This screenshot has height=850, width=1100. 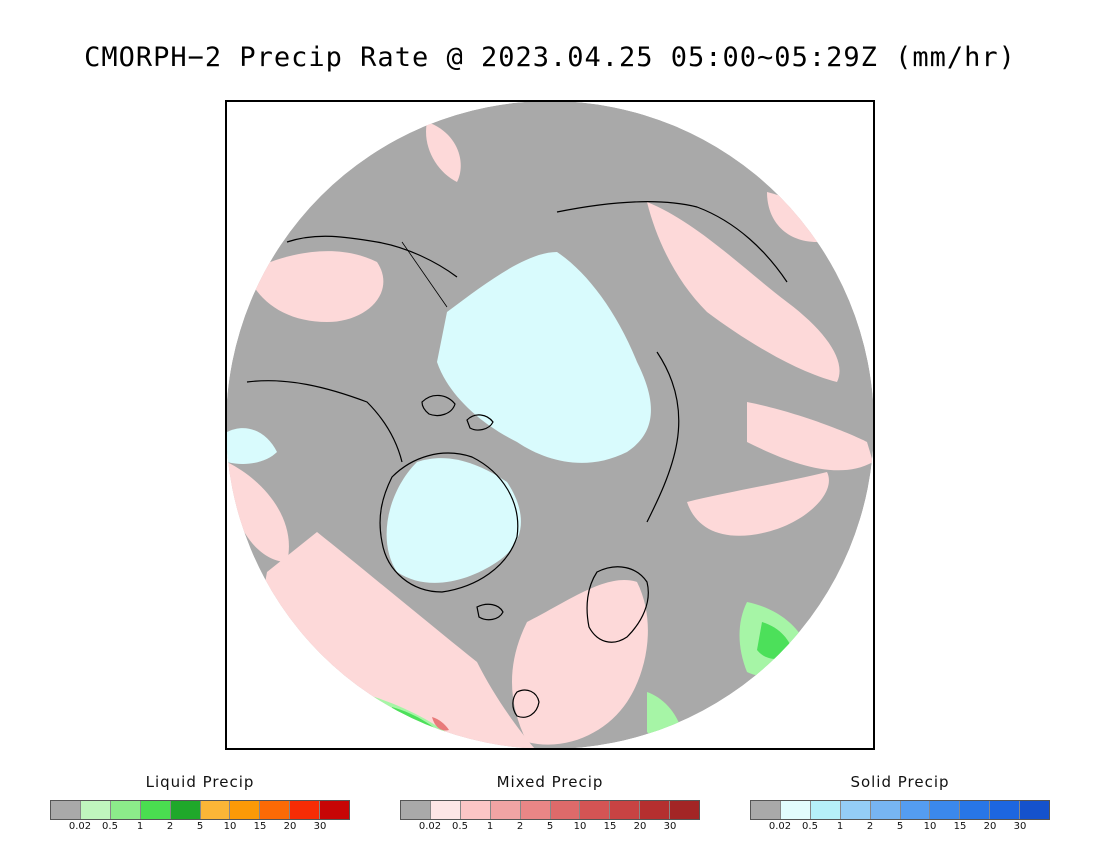 I want to click on coastline-alaska-siberia, so click(x=372, y=256).